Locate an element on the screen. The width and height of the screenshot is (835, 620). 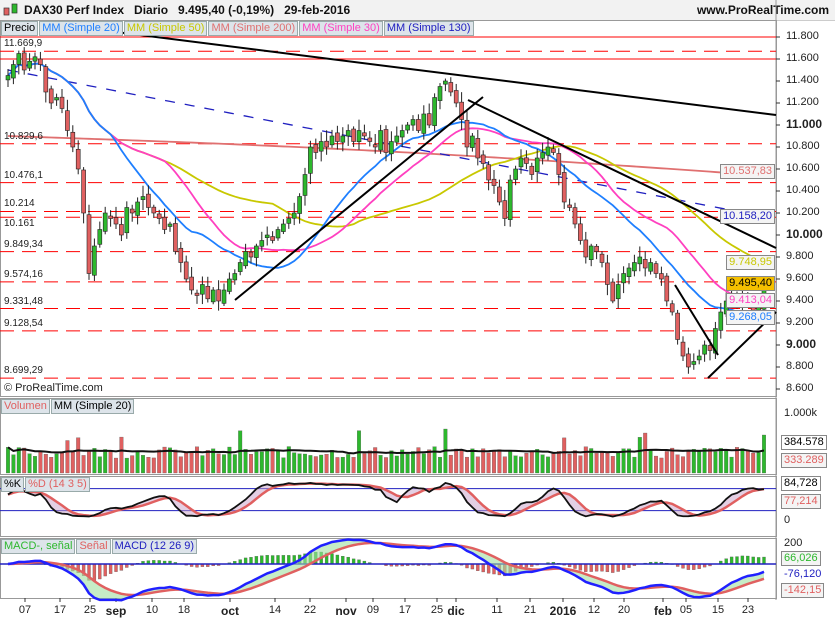
legend-mm200: MM (Simple 200) is located at coordinates (253, 28).